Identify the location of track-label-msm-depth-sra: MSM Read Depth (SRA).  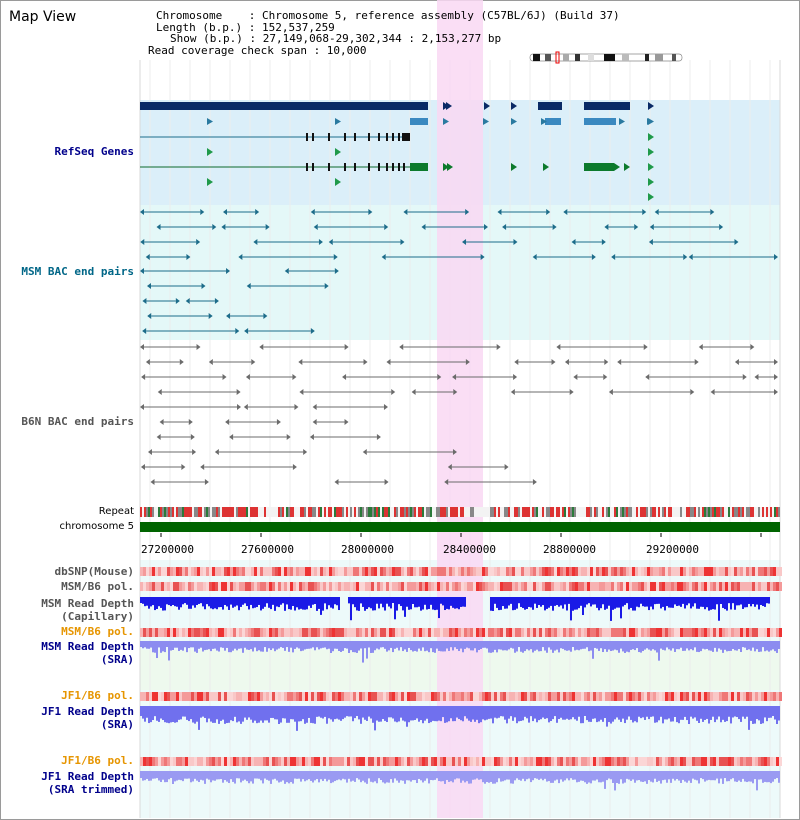
(87, 653).